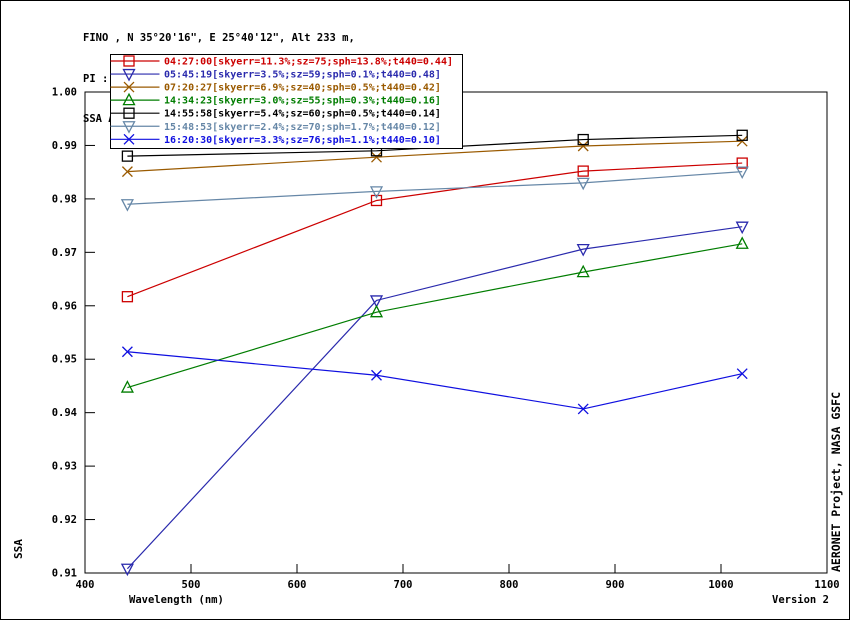 This screenshot has width=850, height=620. I want to click on x-tick-label: 500, so click(191, 585).